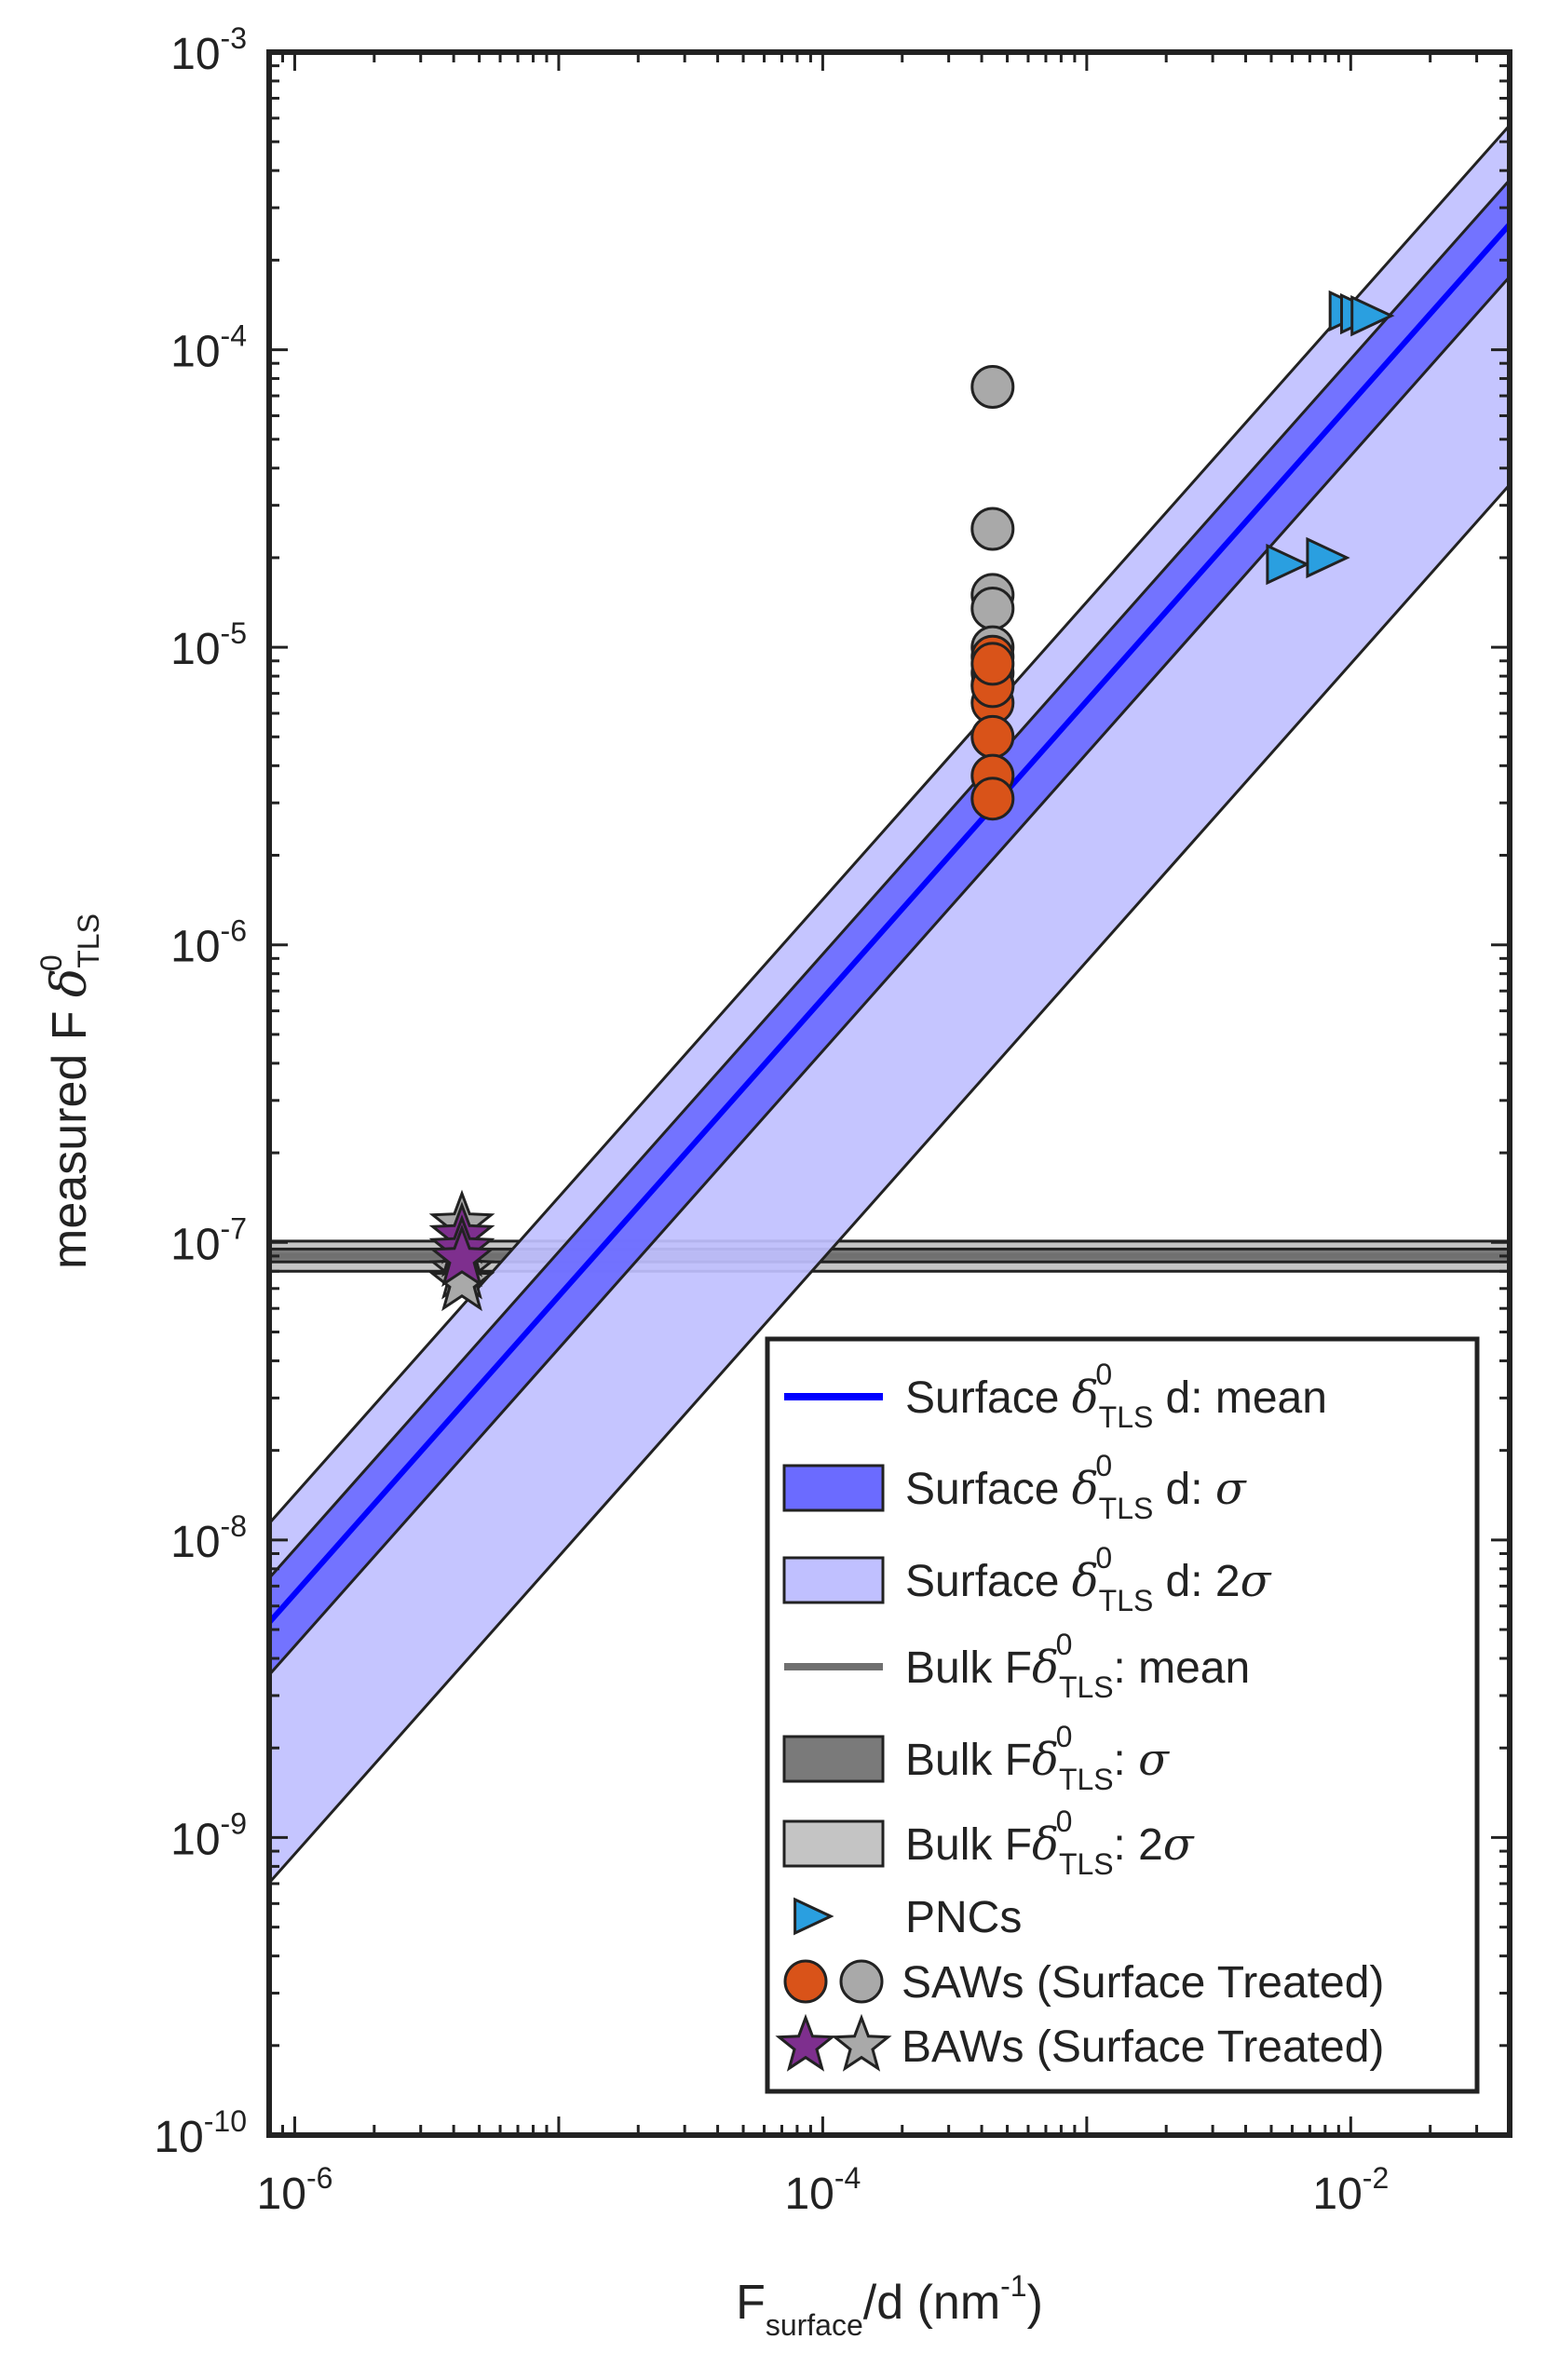 The width and height of the screenshot is (1546, 2380). What do you see at coordinates (889, 2305) in the screenshot?
I see `x-axis-title: Fsurface/d (nm-1)` at bounding box center [889, 2305].